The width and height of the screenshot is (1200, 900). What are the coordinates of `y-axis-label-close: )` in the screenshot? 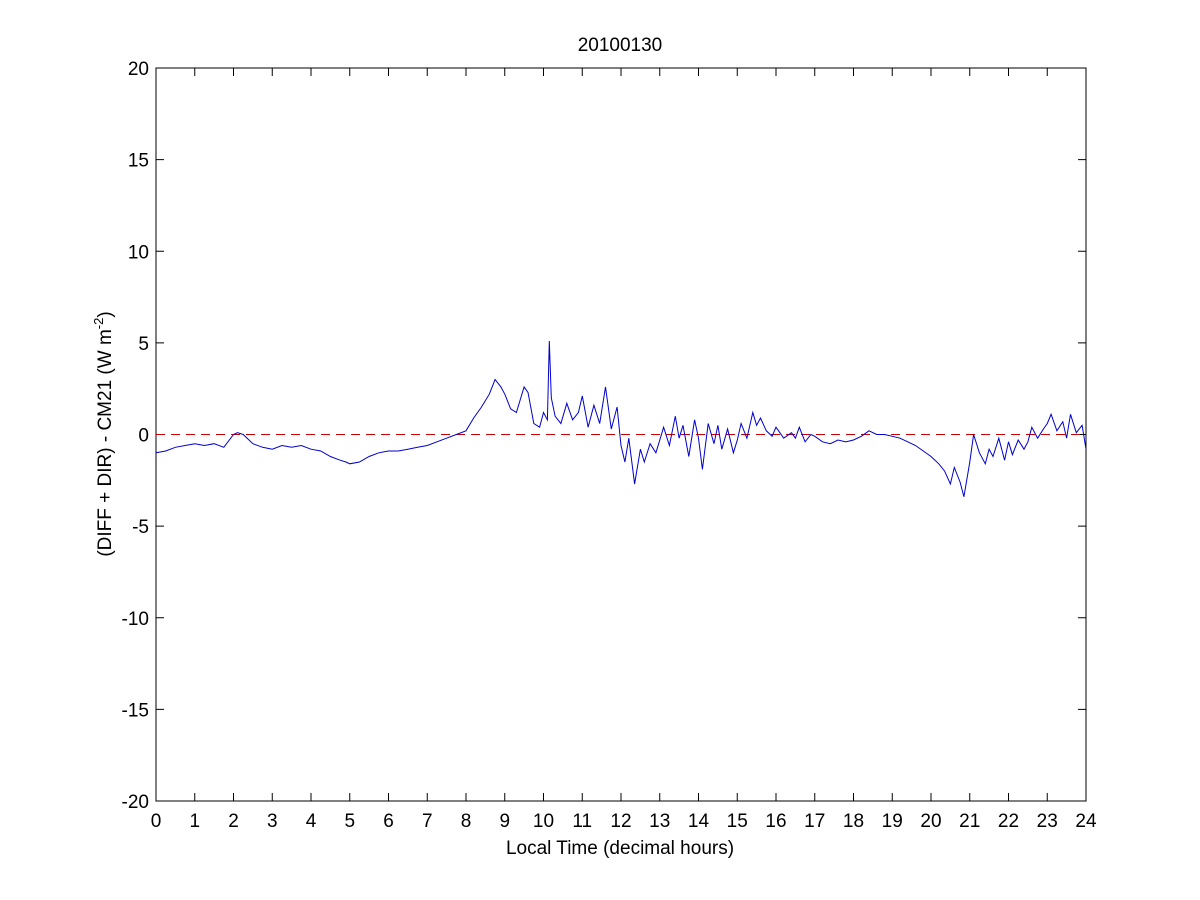 It's located at (105, 314).